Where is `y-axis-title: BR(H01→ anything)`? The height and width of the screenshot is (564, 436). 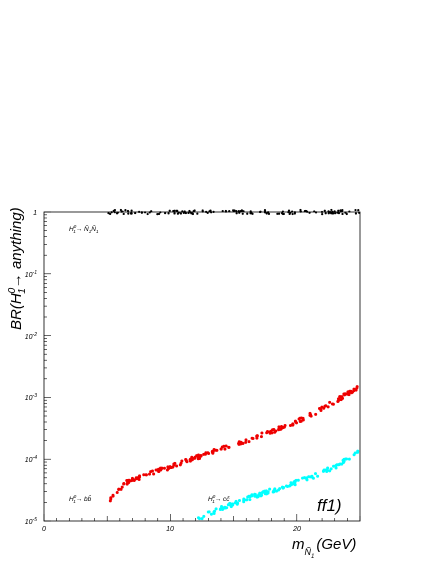 y-axis-title: BR(H01→ anything) is located at coordinates (17, 268).